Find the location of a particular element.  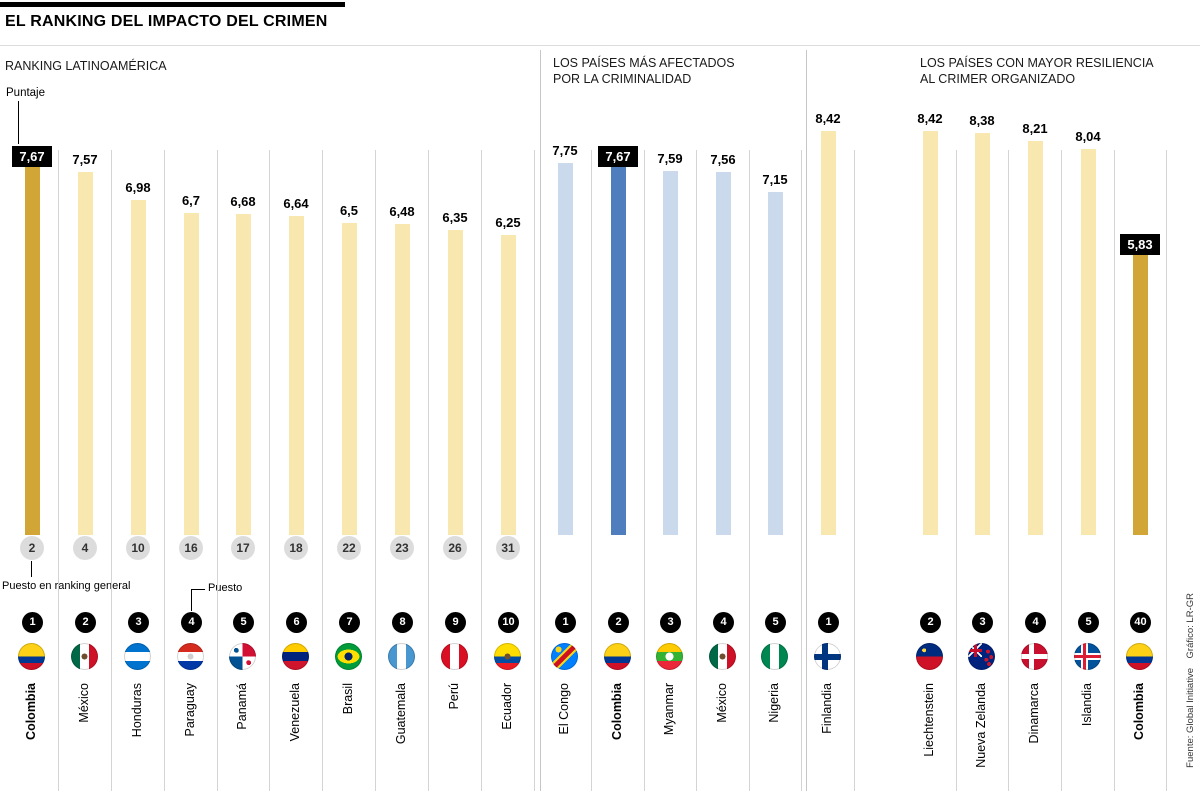

section-title-line: LOS PAÍSES MÁS AFECTADOS is located at coordinates (644, 63).